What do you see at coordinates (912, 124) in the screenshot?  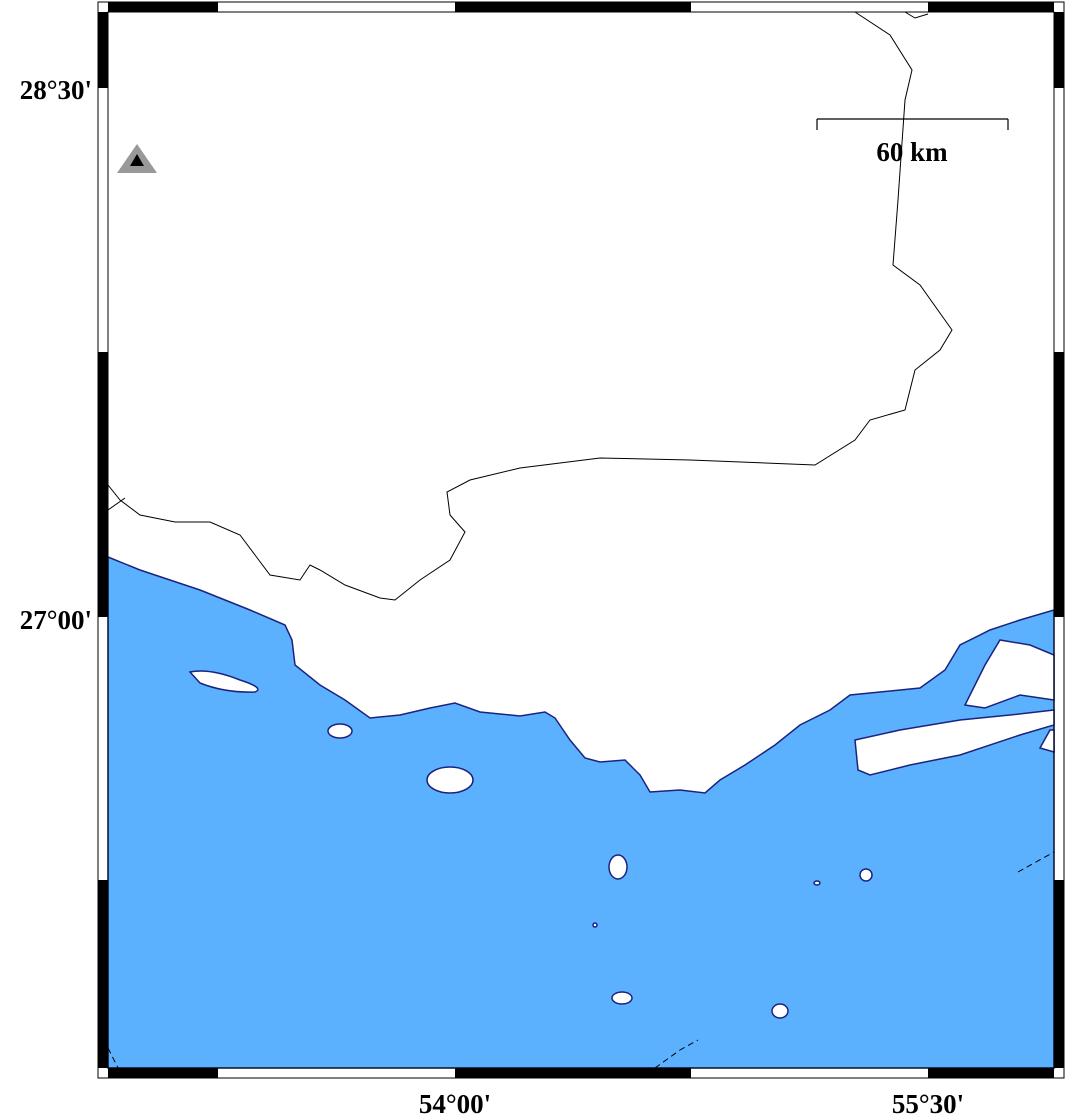 I see `scale-bar` at bounding box center [912, 124].